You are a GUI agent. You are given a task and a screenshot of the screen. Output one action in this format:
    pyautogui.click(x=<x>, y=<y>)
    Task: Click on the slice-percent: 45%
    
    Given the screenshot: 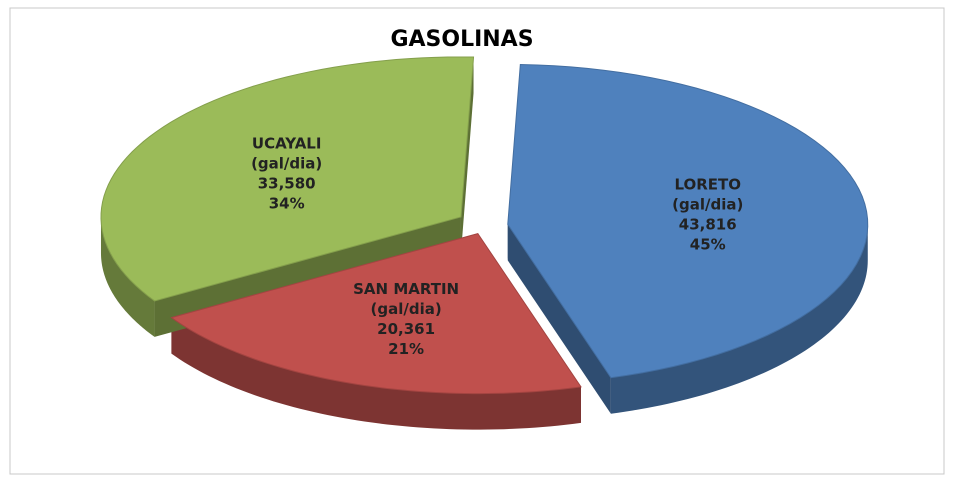 What is the action you would take?
    pyautogui.click(x=708, y=245)
    